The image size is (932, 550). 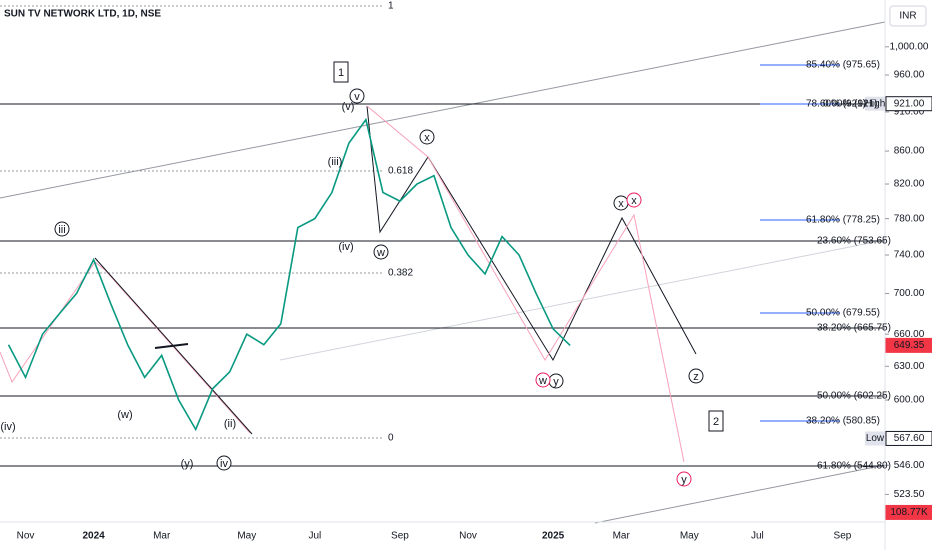 I want to click on y-tick-label: 523.50, so click(x=909, y=494).